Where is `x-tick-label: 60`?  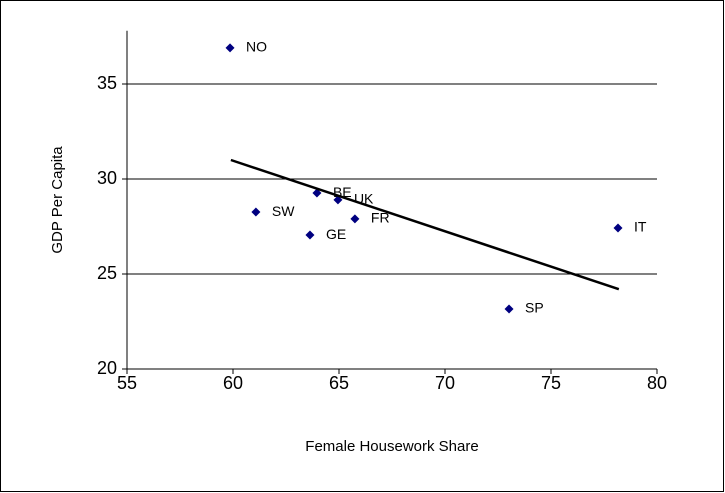 x-tick-label: 60 is located at coordinates (233, 383).